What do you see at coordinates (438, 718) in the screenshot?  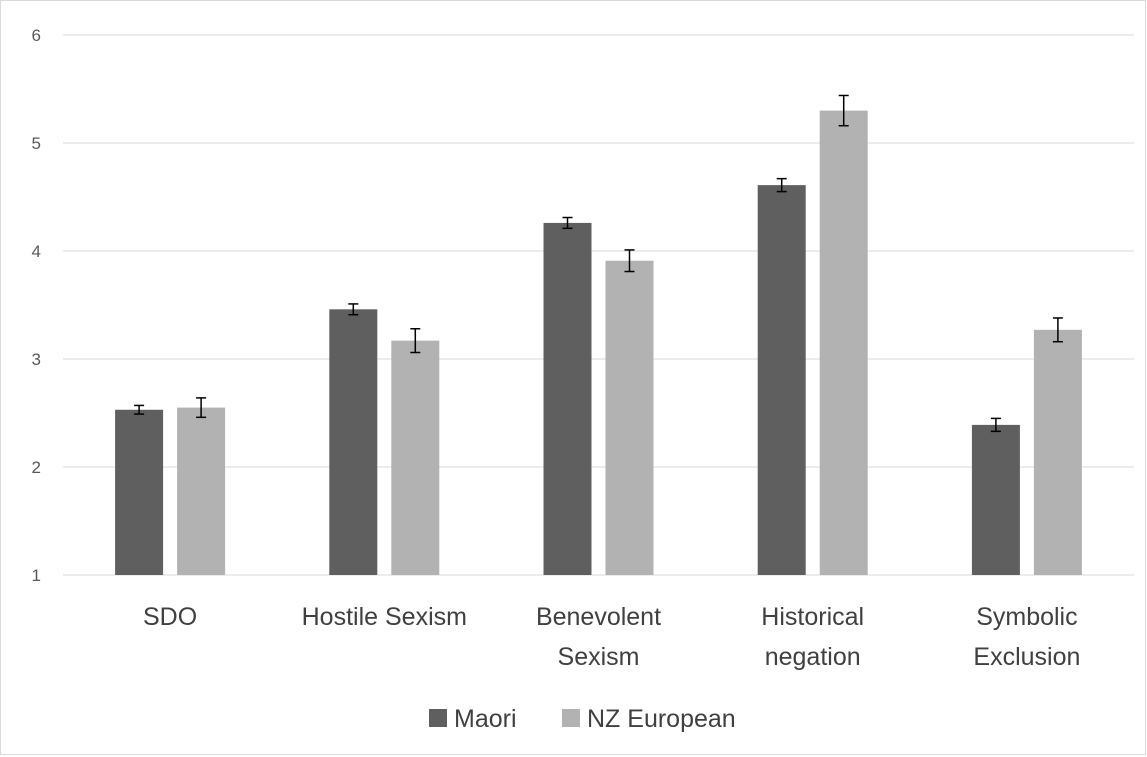 I see `legend-swatch-maori` at bounding box center [438, 718].